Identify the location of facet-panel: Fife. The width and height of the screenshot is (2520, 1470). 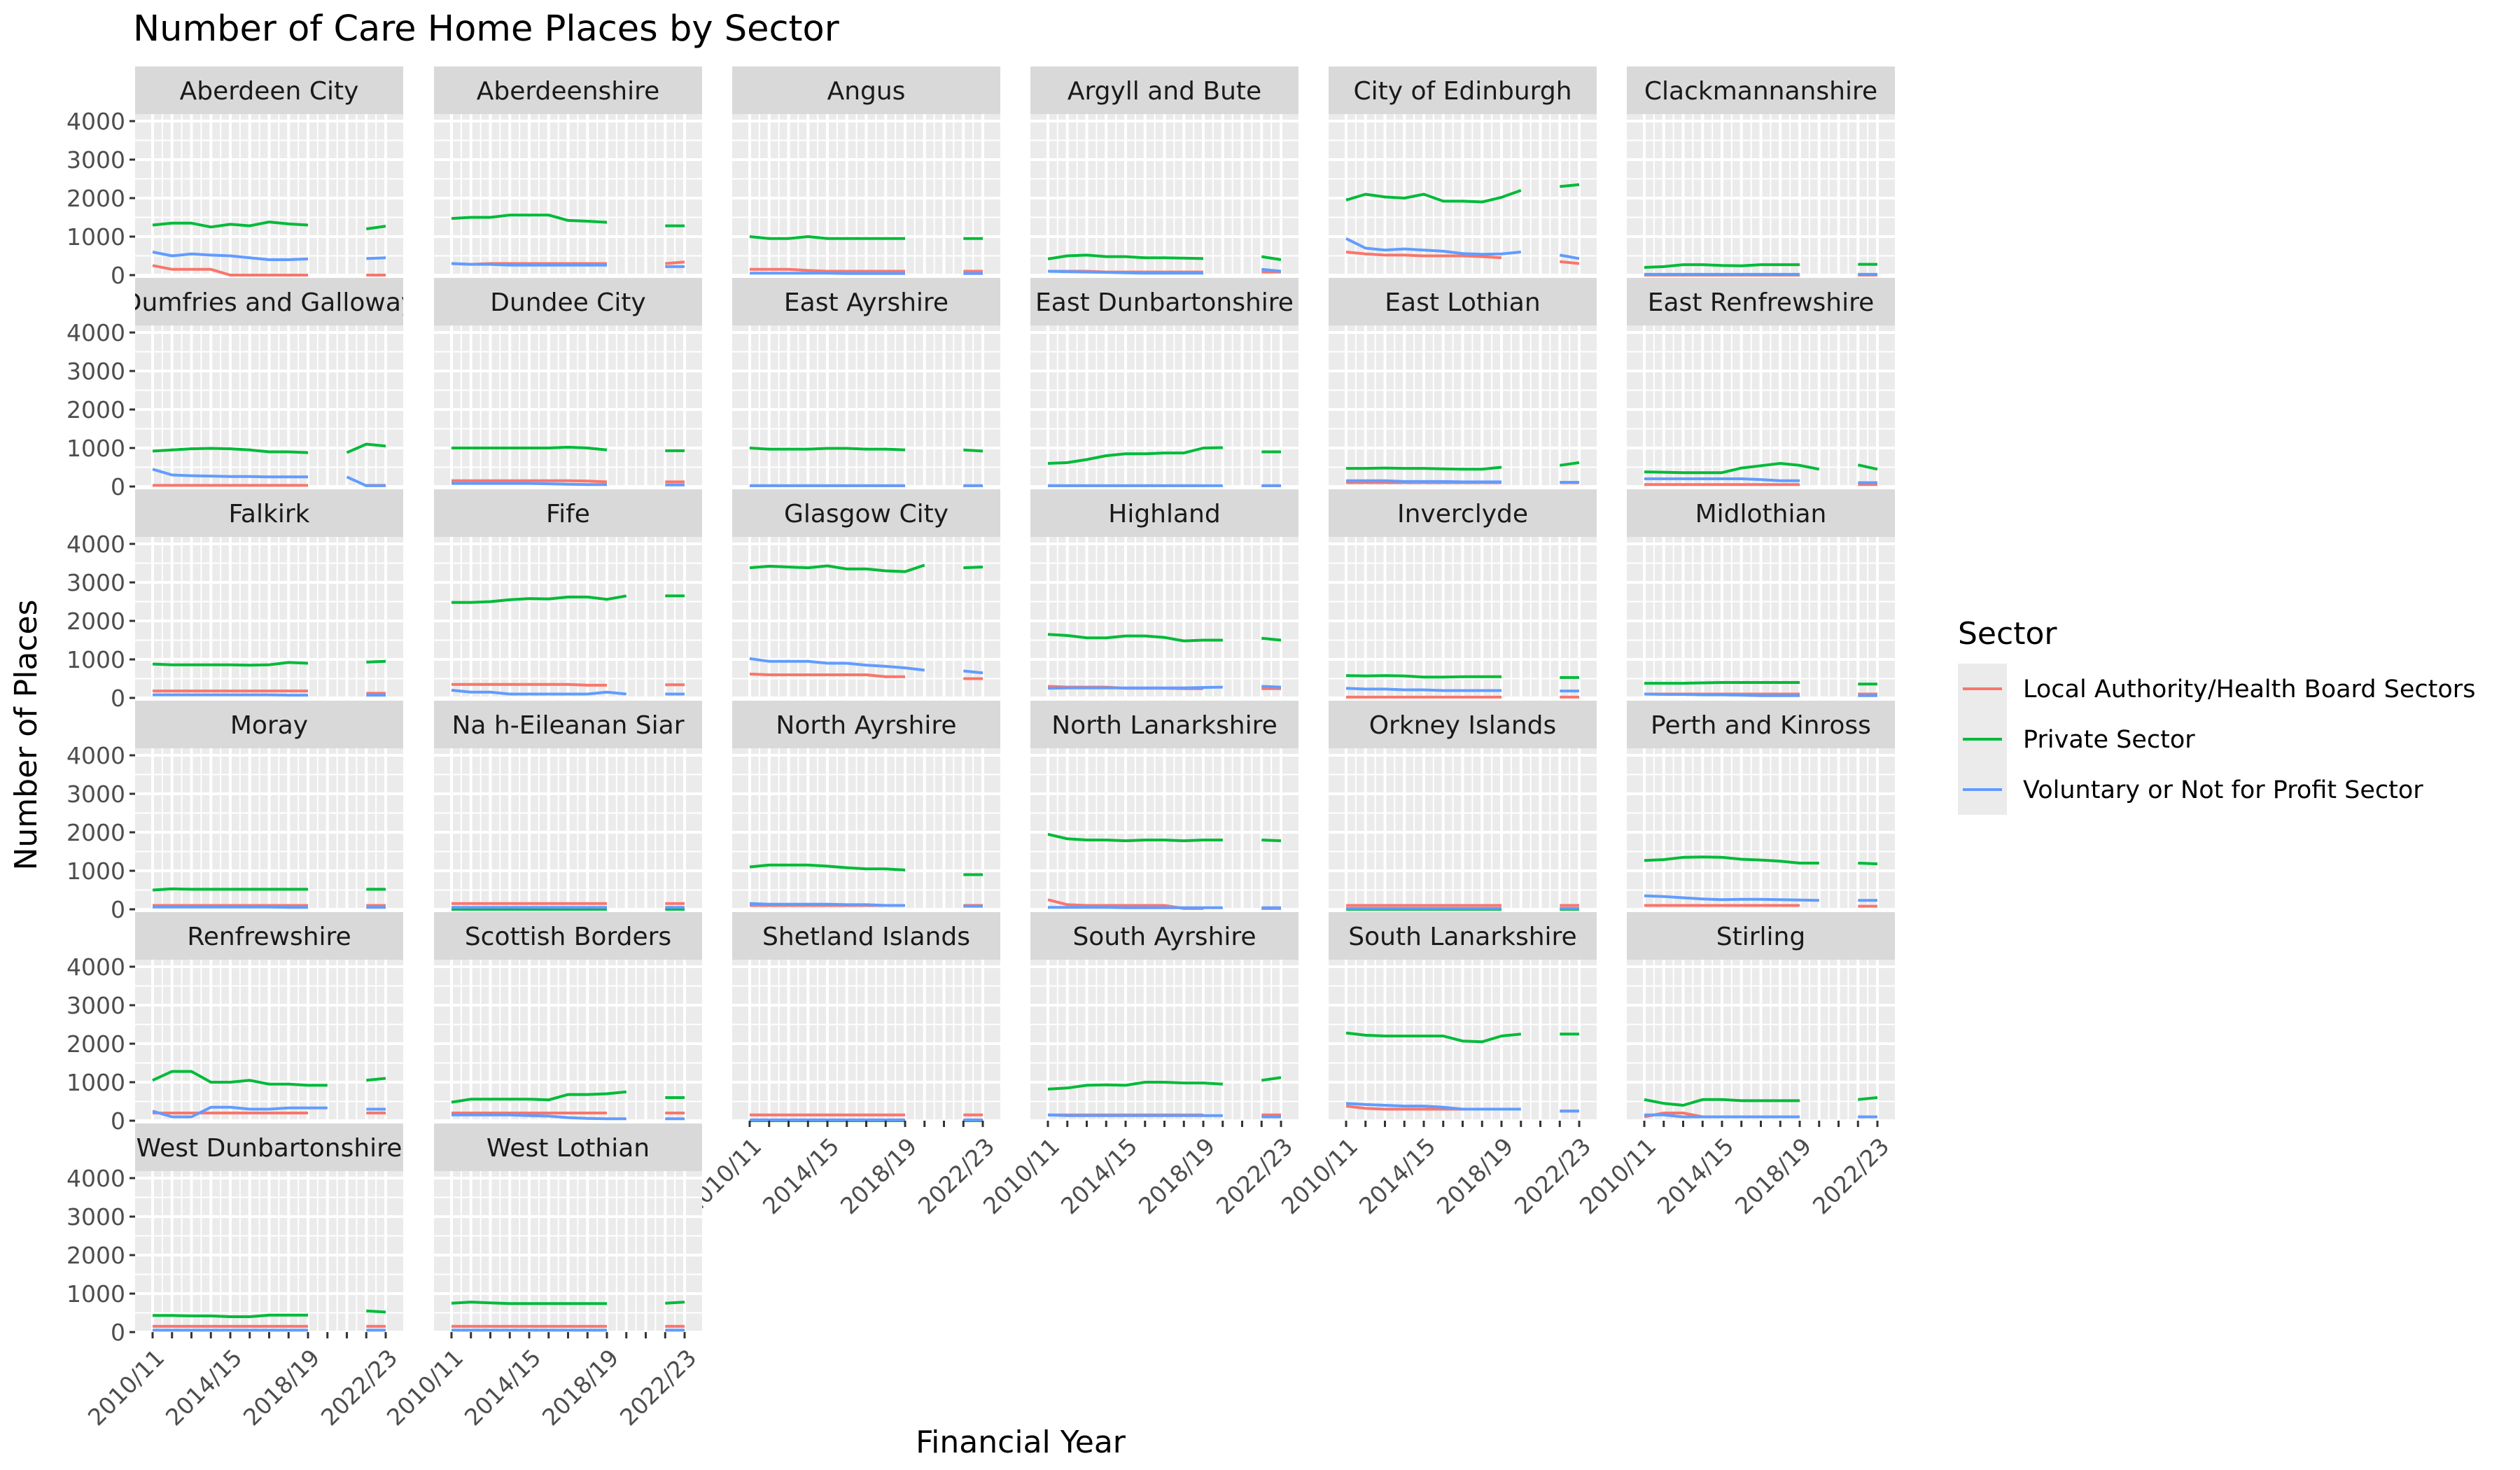
(568, 594).